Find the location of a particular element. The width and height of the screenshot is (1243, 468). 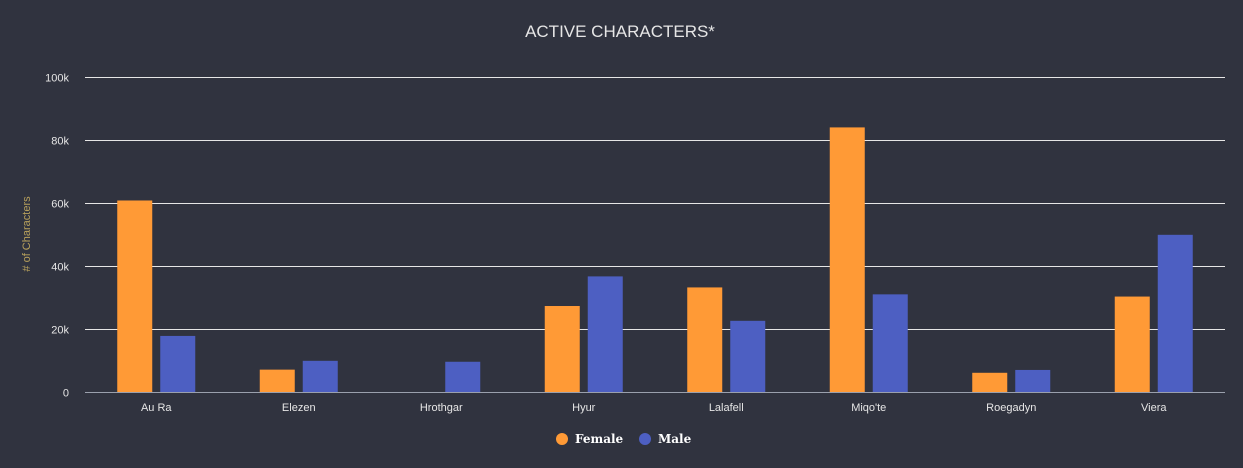

y-tick-label: 0 is located at coordinates (66, 394).